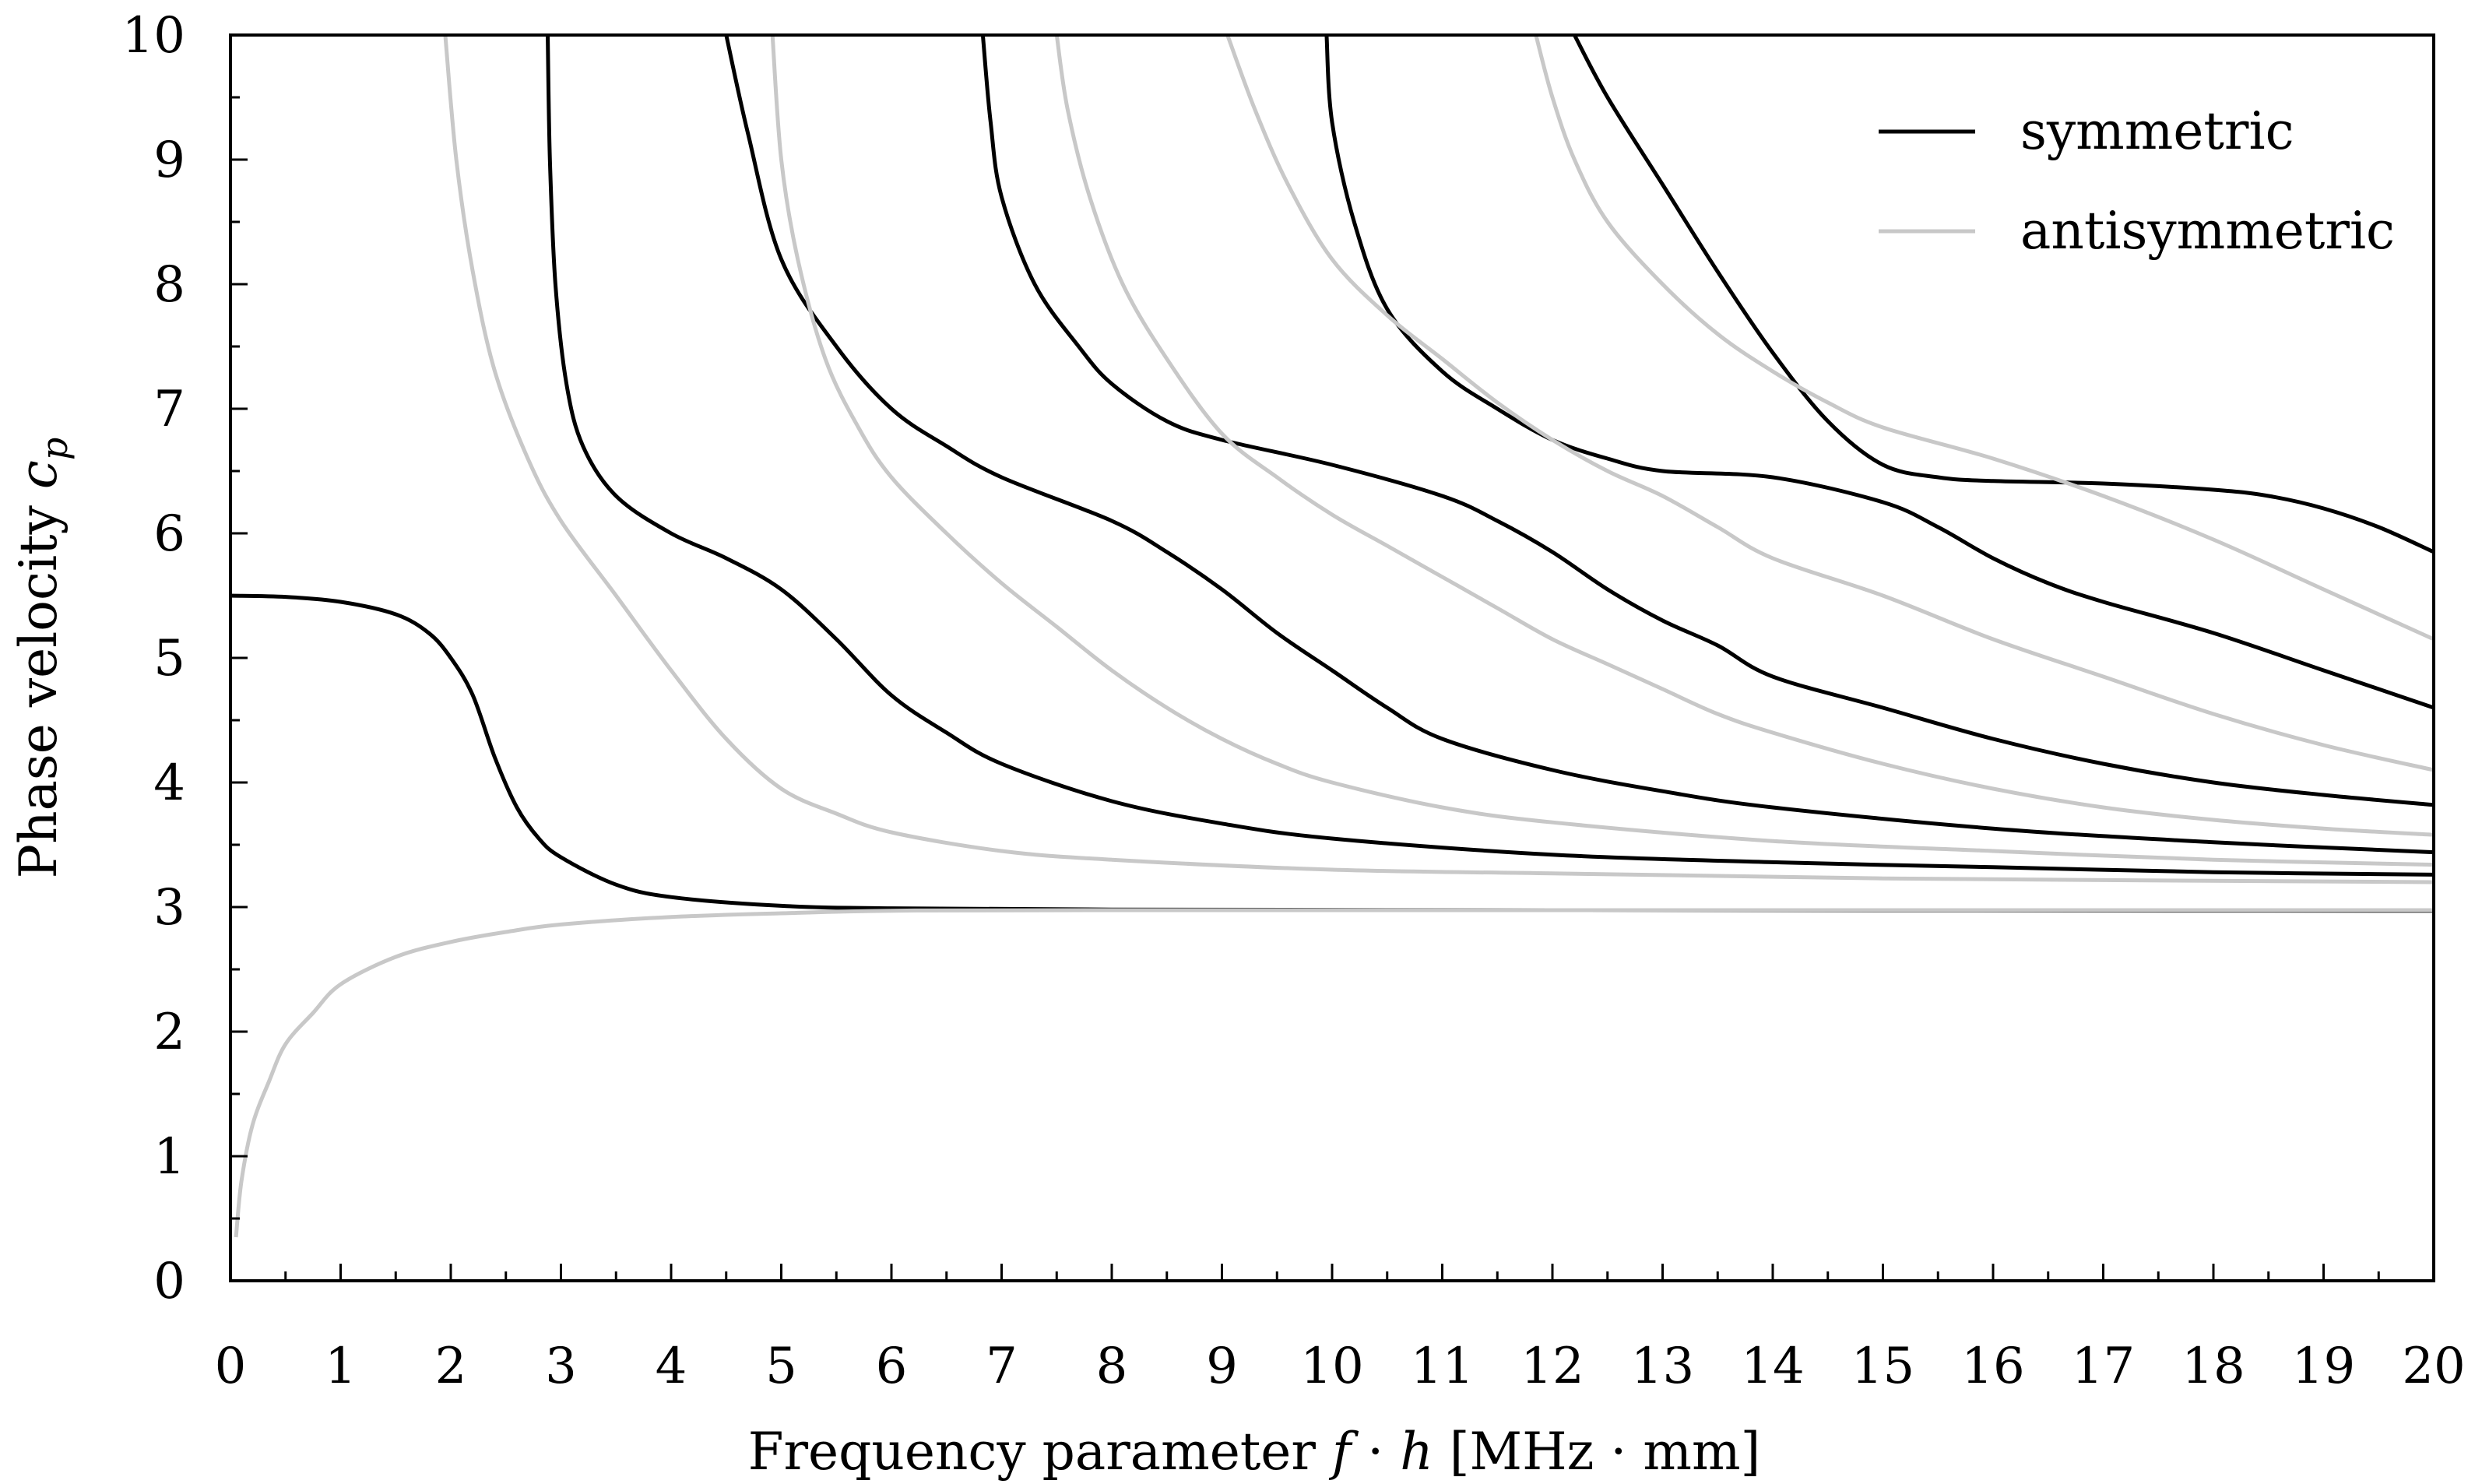 This screenshot has height=1484, width=2475. I want to click on y-axis-title: Phase velocity cp, so click(42, 658).